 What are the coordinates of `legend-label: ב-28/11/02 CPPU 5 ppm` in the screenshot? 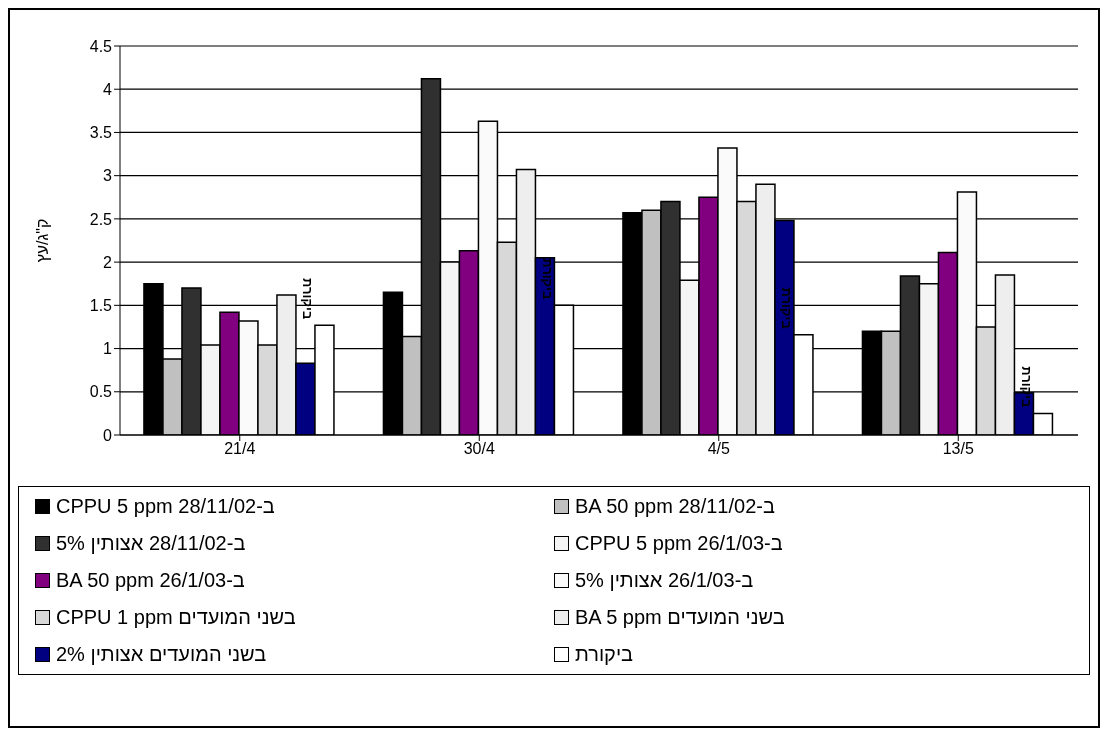 It's located at (165, 506).